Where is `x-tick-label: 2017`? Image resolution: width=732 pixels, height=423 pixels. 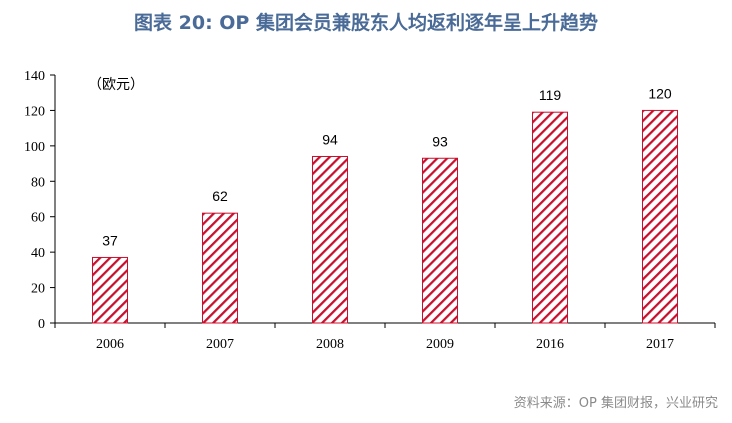
x-tick-label: 2017 is located at coordinates (660, 344).